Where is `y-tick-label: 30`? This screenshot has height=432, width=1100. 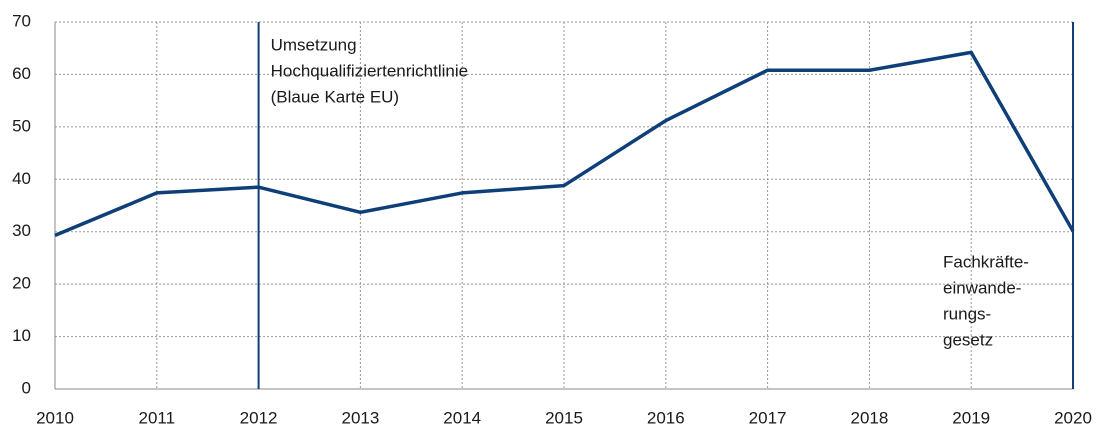
y-tick-label: 30 is located at coordinates (21, 230).